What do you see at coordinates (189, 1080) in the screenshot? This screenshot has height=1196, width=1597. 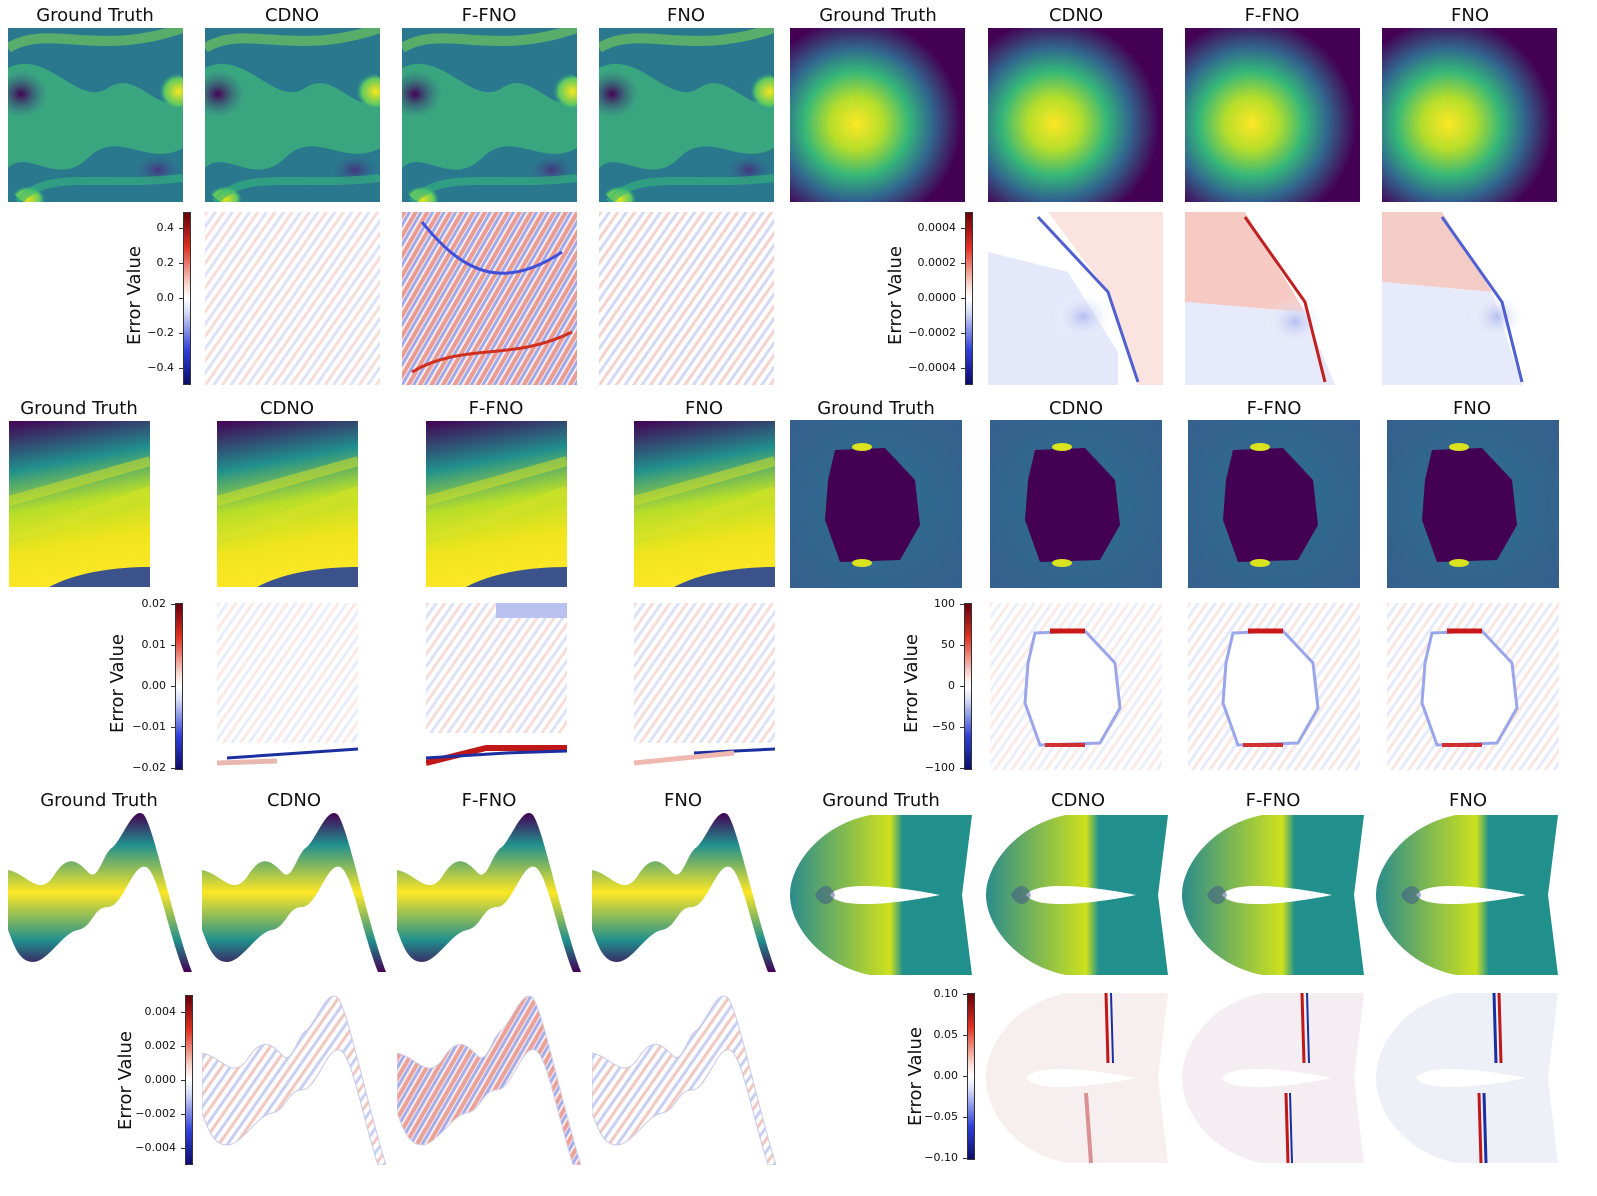 I see `colorbar-r3-left` at bounding box center [189, 1080].